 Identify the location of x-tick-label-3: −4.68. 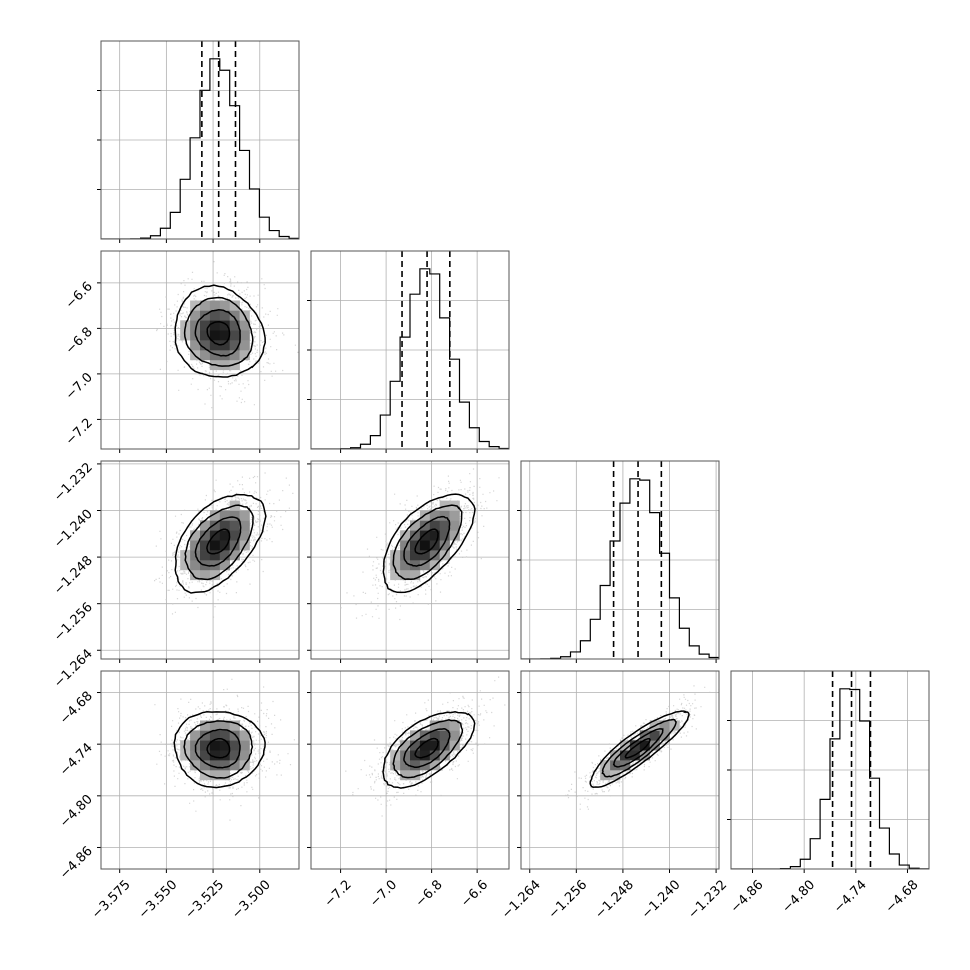
(902, 896).